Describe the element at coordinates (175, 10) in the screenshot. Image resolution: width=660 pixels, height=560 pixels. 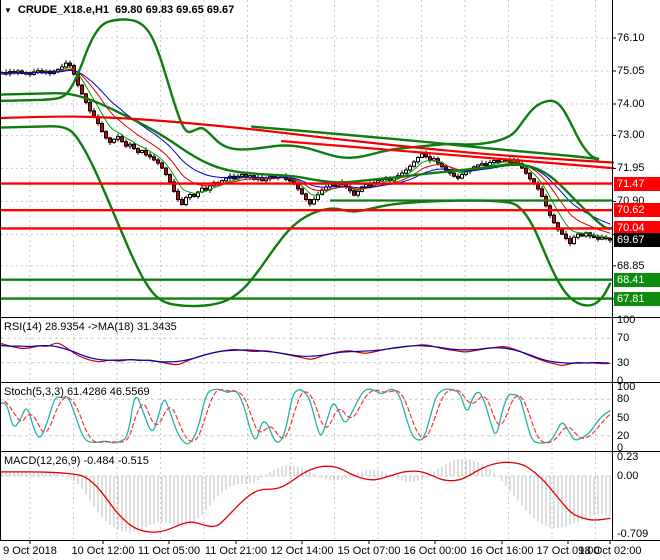
I see `ohlc-values: 69.80 69.83 69.65 69.67` at that location.